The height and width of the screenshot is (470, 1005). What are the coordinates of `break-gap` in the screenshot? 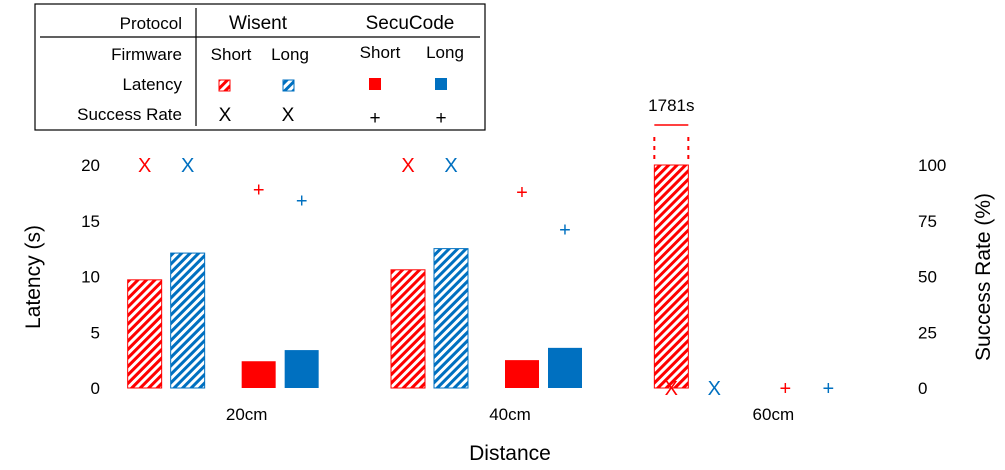 It's located at (671, 150).